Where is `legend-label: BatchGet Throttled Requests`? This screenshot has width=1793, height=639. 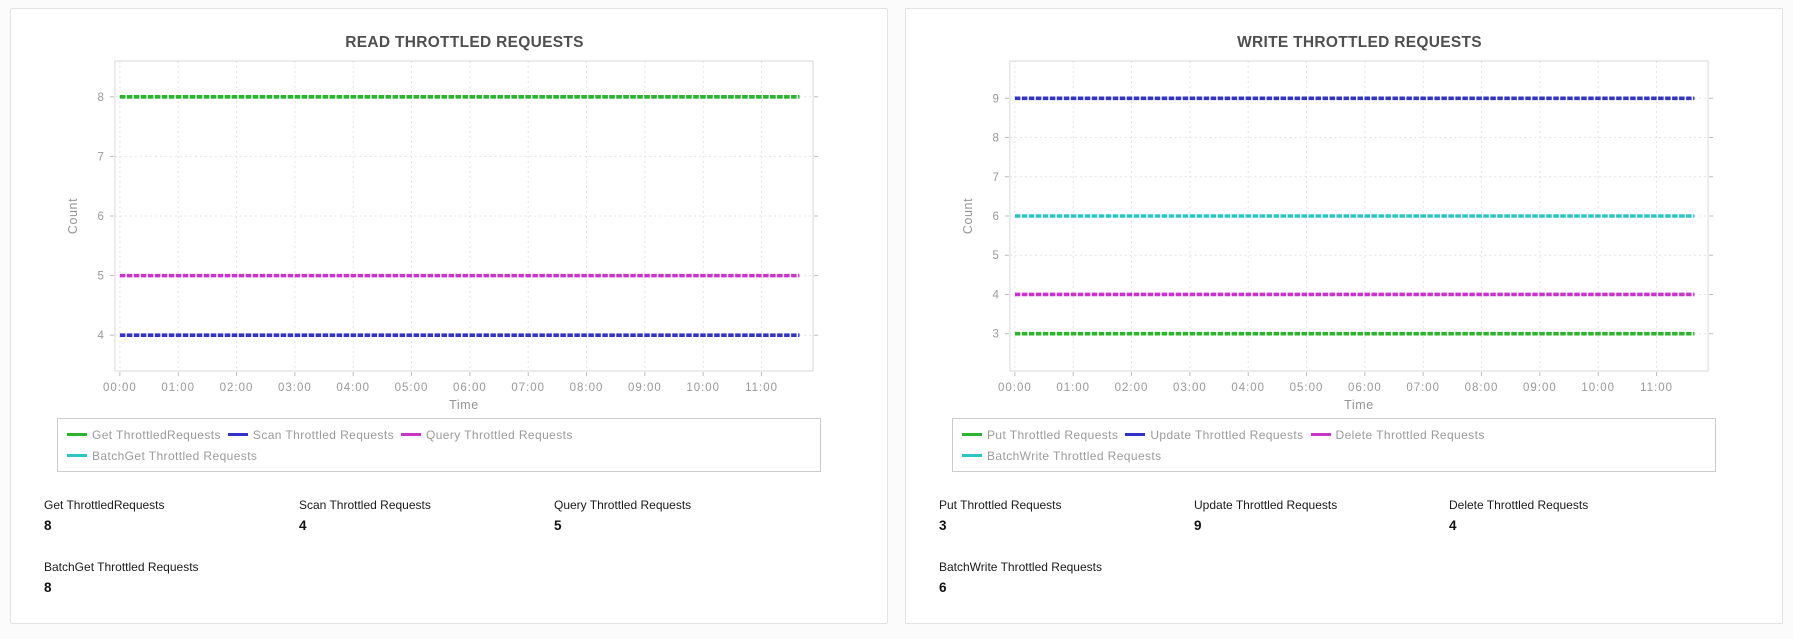 legend-label: BatchGet Throttled Requests is located at coordinates (175, 455).